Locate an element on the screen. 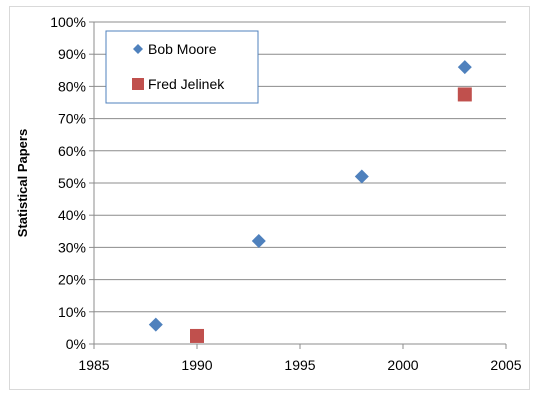 This screenshot has width=536, height=402. x-tick-label: 1995 is located at coordinates (299, 365).